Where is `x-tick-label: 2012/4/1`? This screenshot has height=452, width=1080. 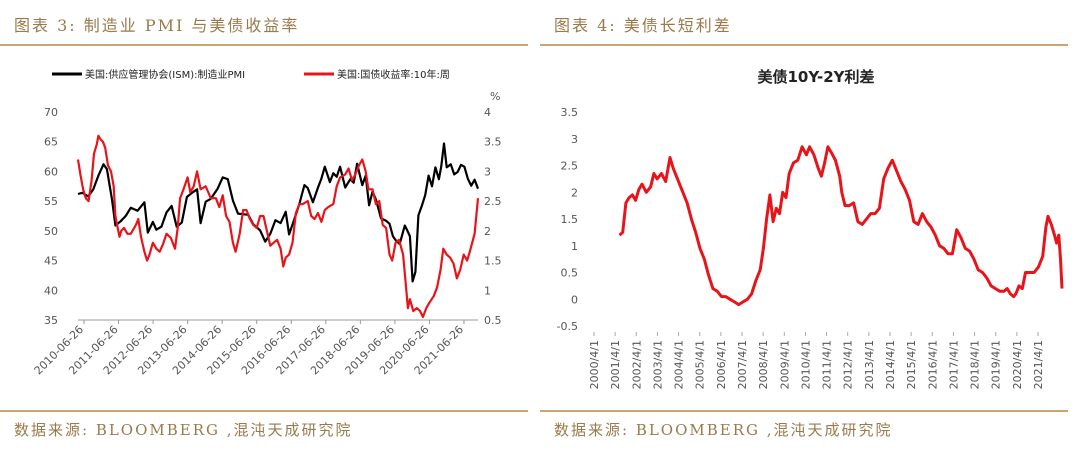
x-tick-label: 2012/4/1 is located at coordinates (848, 364).